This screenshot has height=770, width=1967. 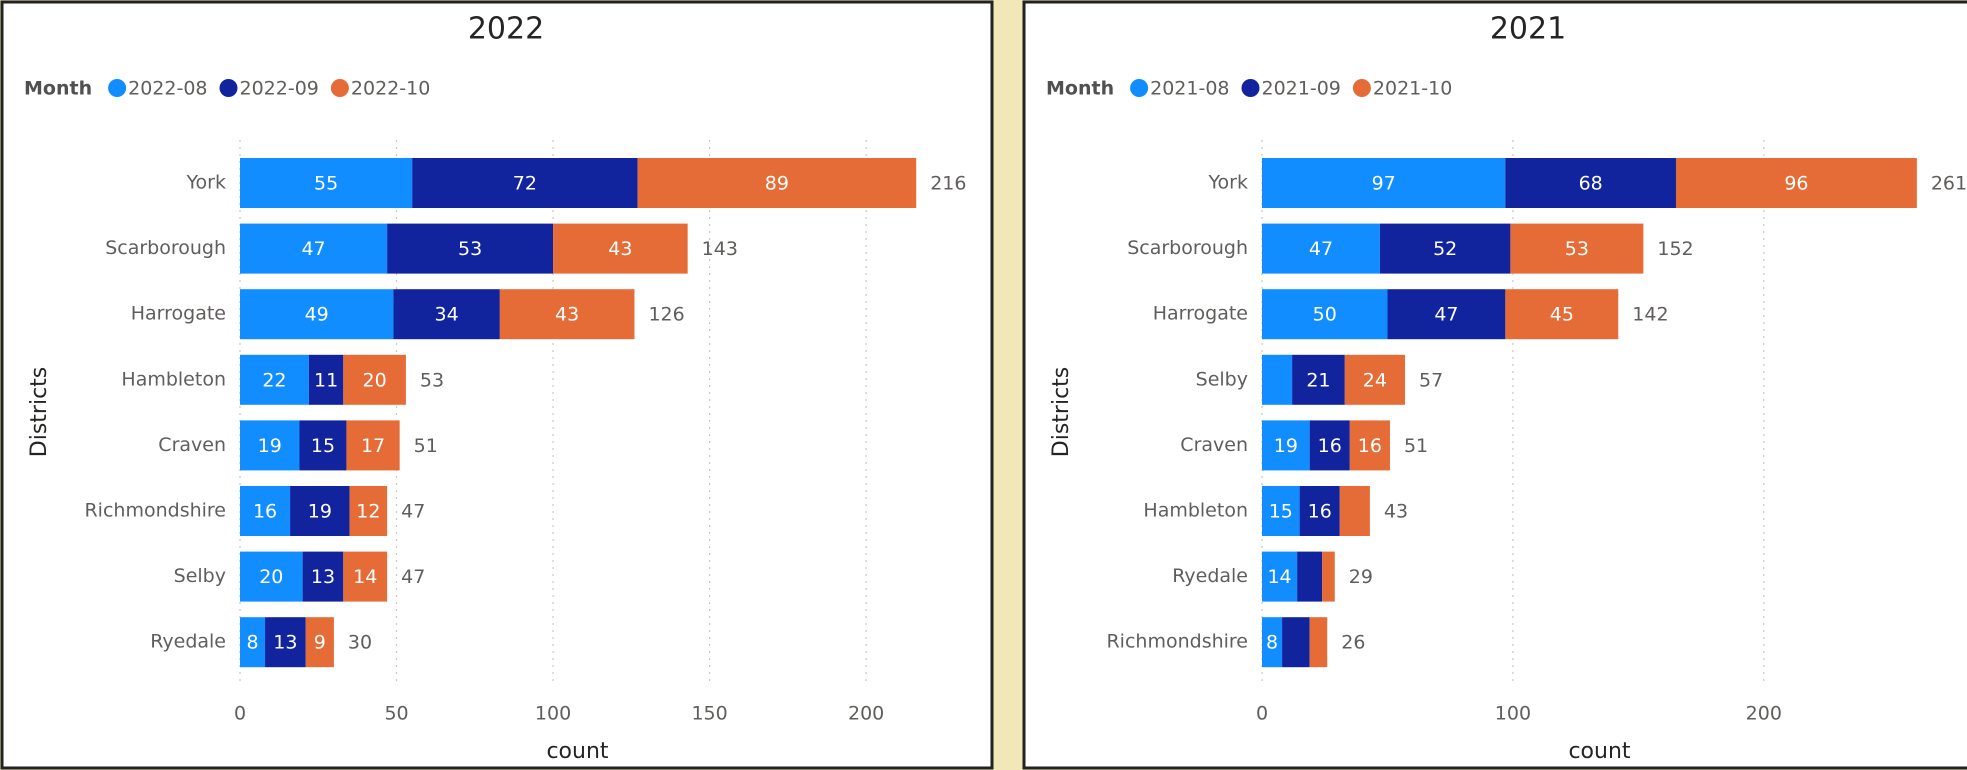 I want to click on total-label: 47, so click(x=413, y=577).